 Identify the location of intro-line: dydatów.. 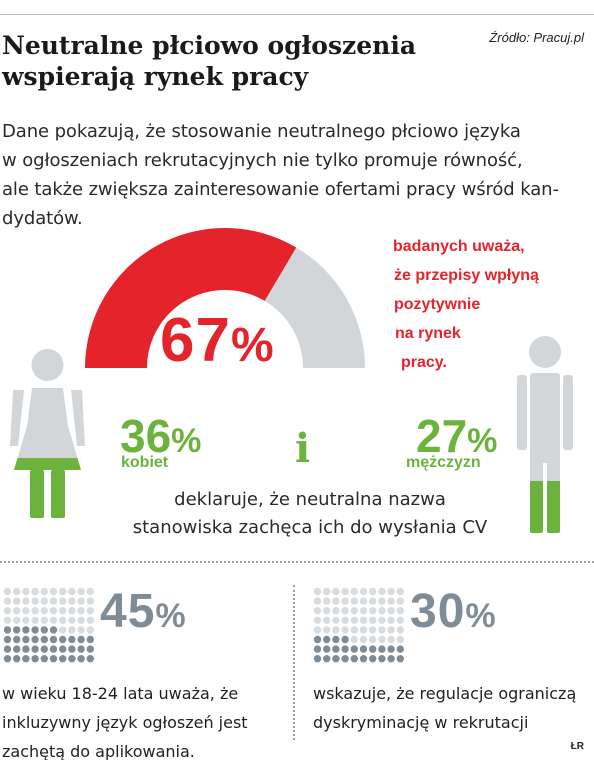
(42, 218).